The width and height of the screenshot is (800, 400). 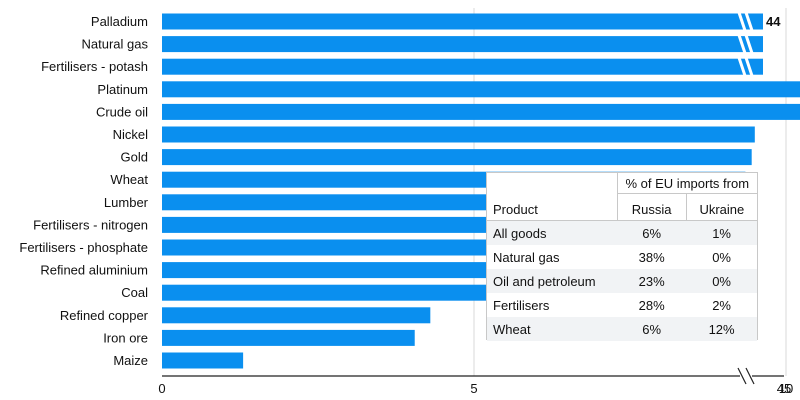 I want to click on category-label: Fertilisers - nitrogen, so click(x=90, y=224).